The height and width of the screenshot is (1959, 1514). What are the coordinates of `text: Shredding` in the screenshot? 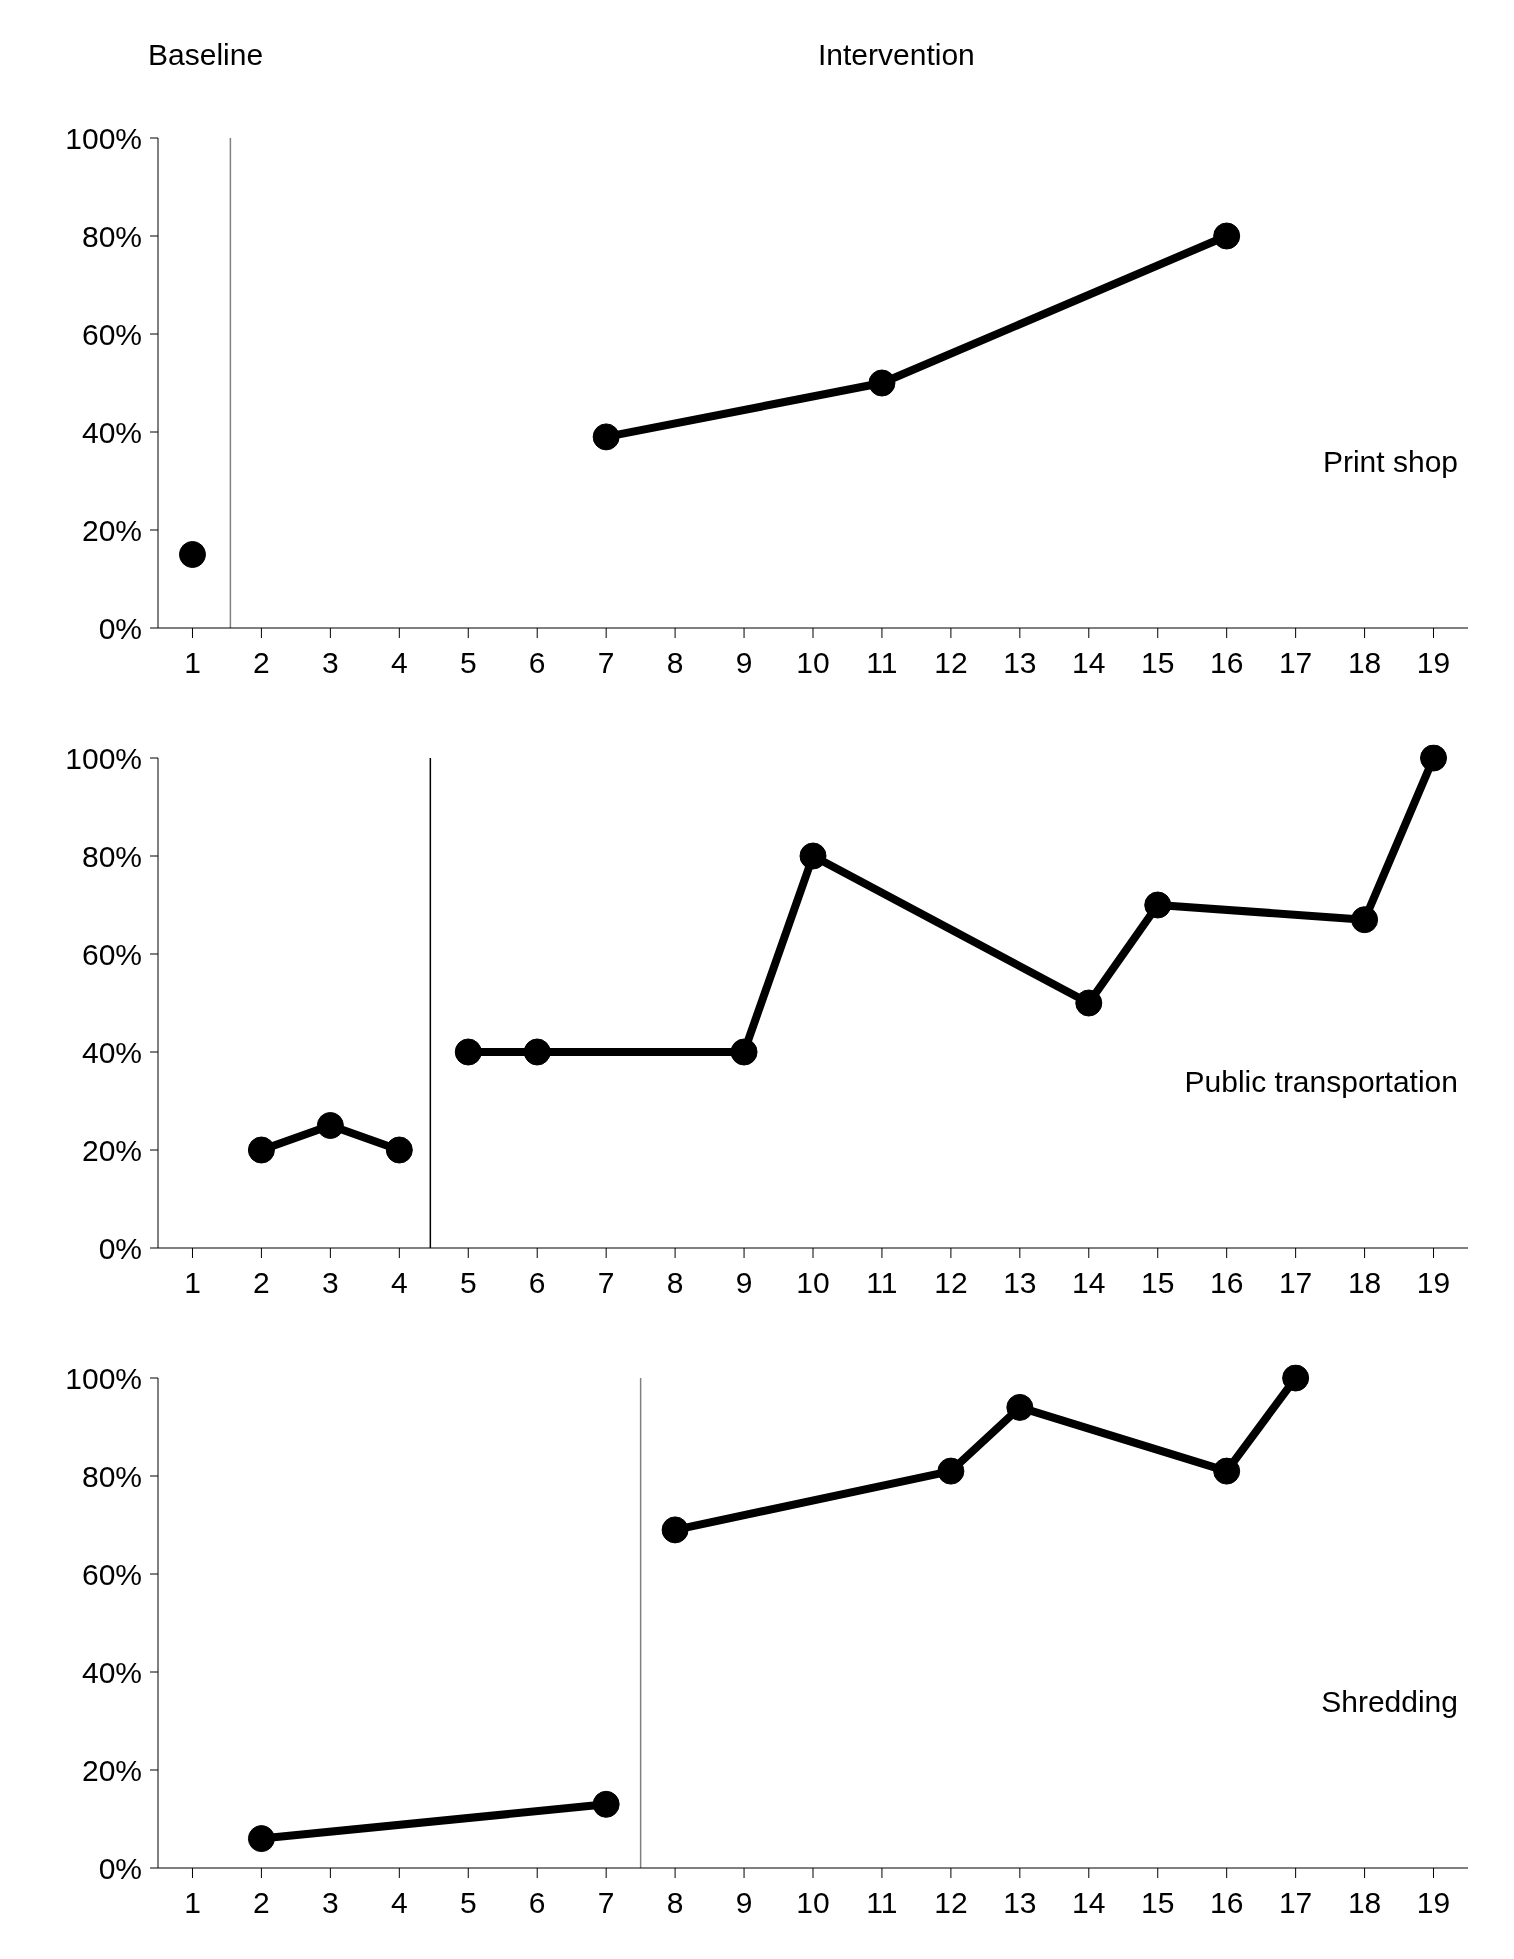 It's located at (1389, 1702).